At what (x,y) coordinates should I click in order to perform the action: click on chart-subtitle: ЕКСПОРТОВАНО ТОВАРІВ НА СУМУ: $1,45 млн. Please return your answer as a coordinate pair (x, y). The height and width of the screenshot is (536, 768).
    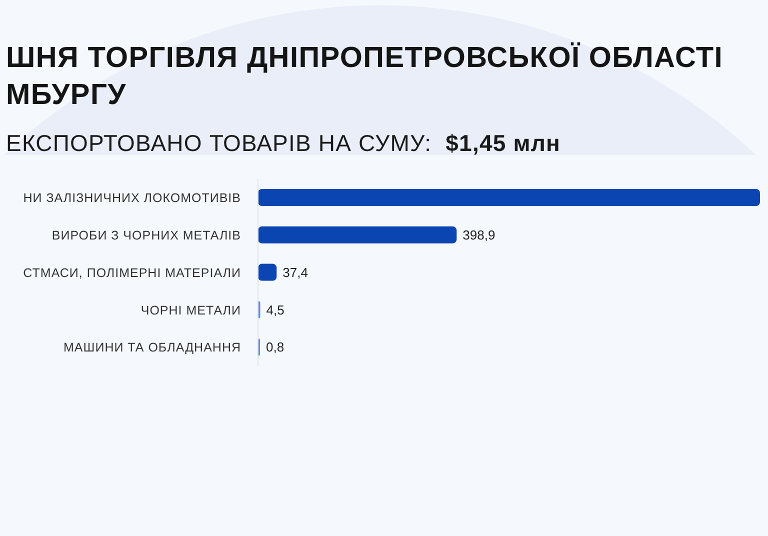
    Looking at the image, I should click on (283, 143).